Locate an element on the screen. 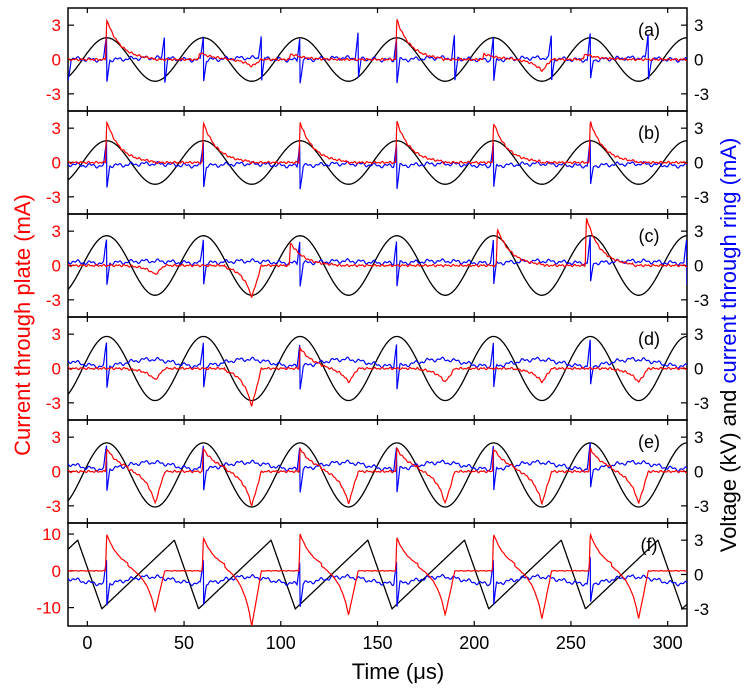 This screenshot has height=688, width=753. panel-label: (e) is located at coordinates (649, 442).